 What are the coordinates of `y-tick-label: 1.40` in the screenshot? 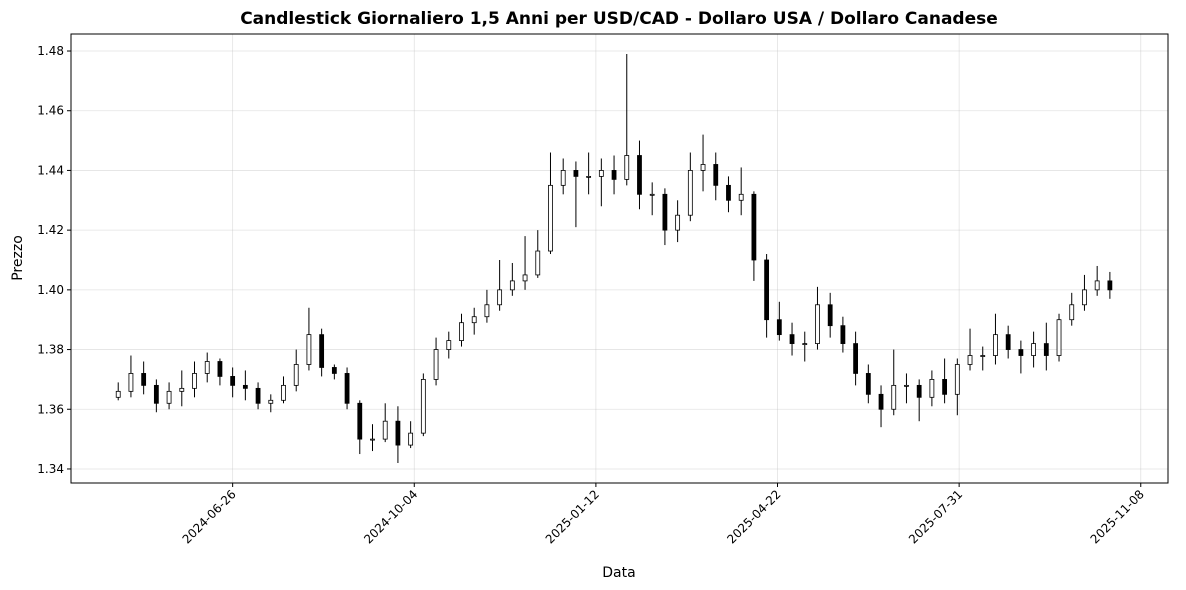 It's located at (50, 290).